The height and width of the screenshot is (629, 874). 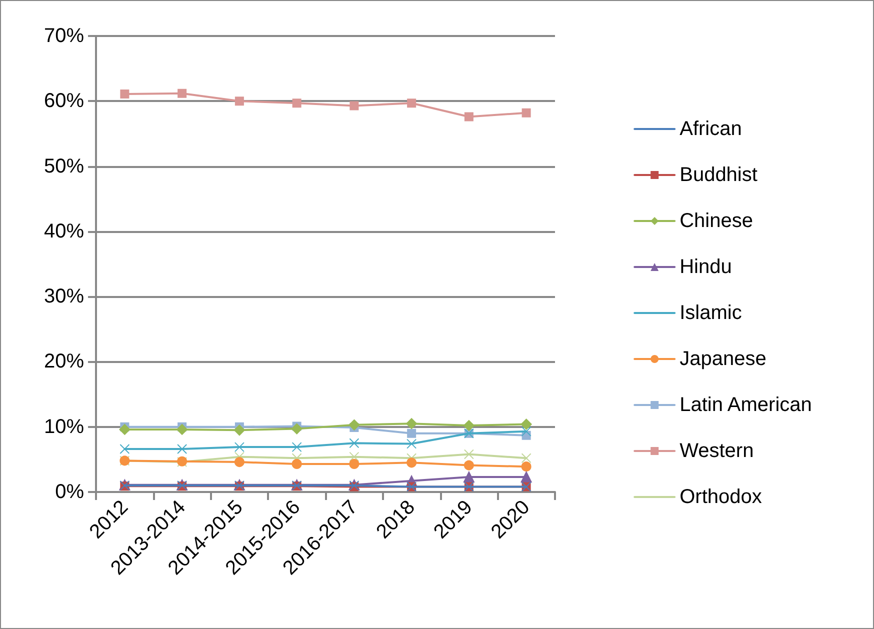 What do you see at coordinates (746, 405) in the screenshot?
I see `legend-label: Latin American` at bounding box center [746, 405].